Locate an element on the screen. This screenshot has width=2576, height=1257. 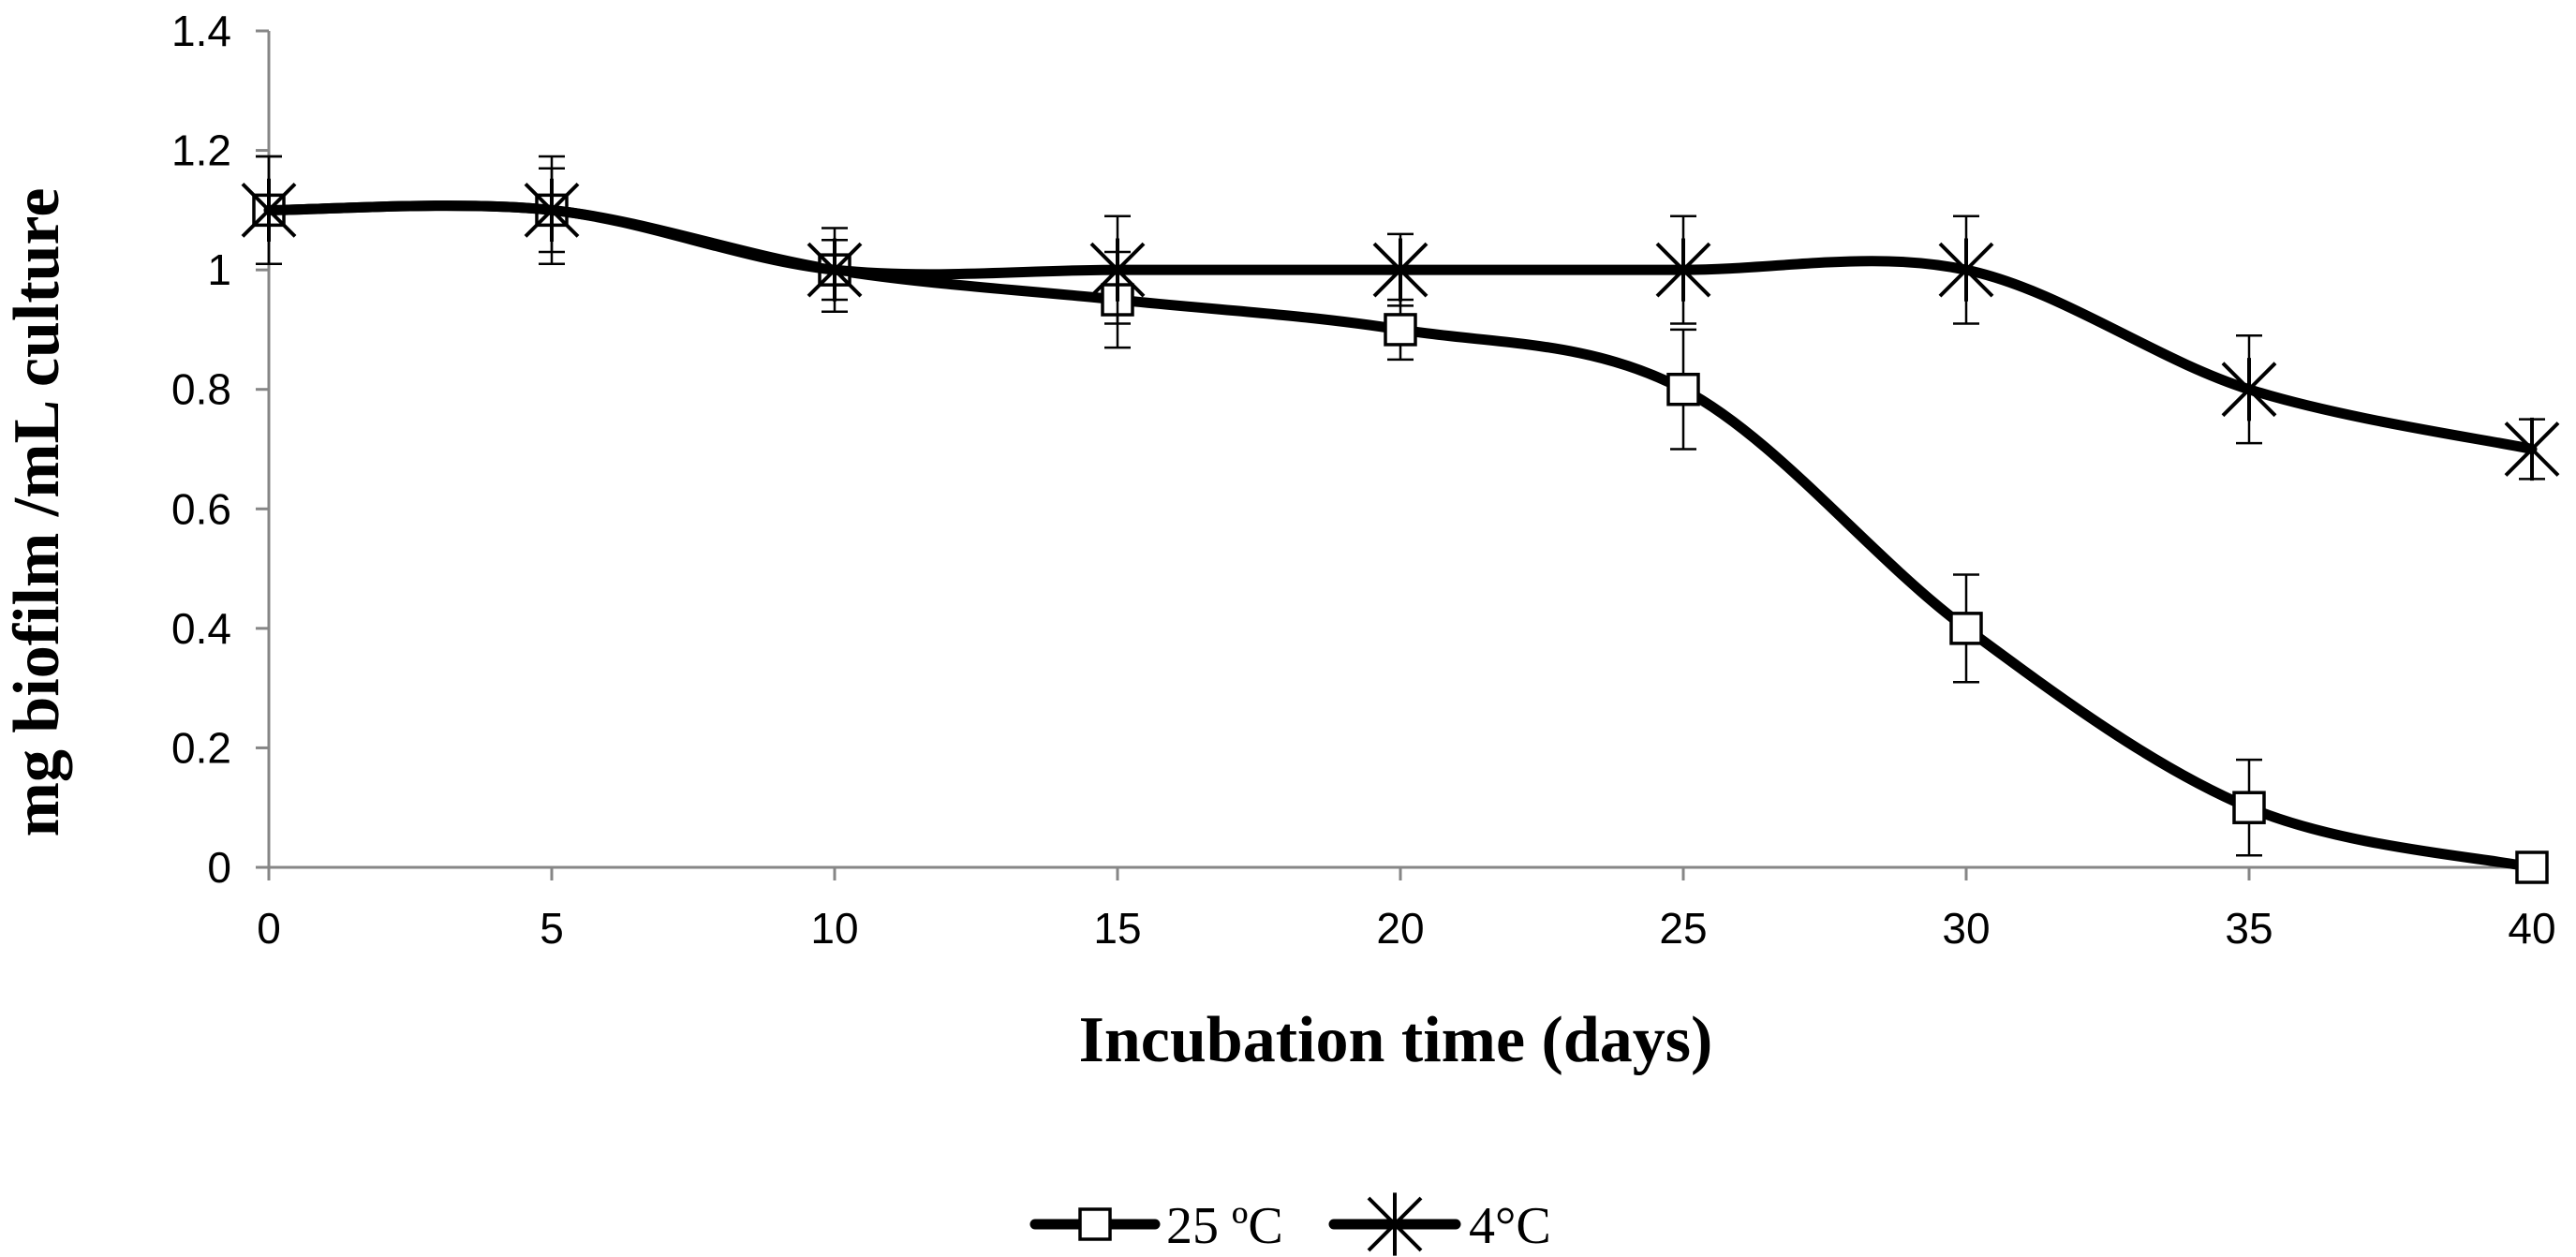
legend-label: 4°C is located at coordinates (1510, 1226).